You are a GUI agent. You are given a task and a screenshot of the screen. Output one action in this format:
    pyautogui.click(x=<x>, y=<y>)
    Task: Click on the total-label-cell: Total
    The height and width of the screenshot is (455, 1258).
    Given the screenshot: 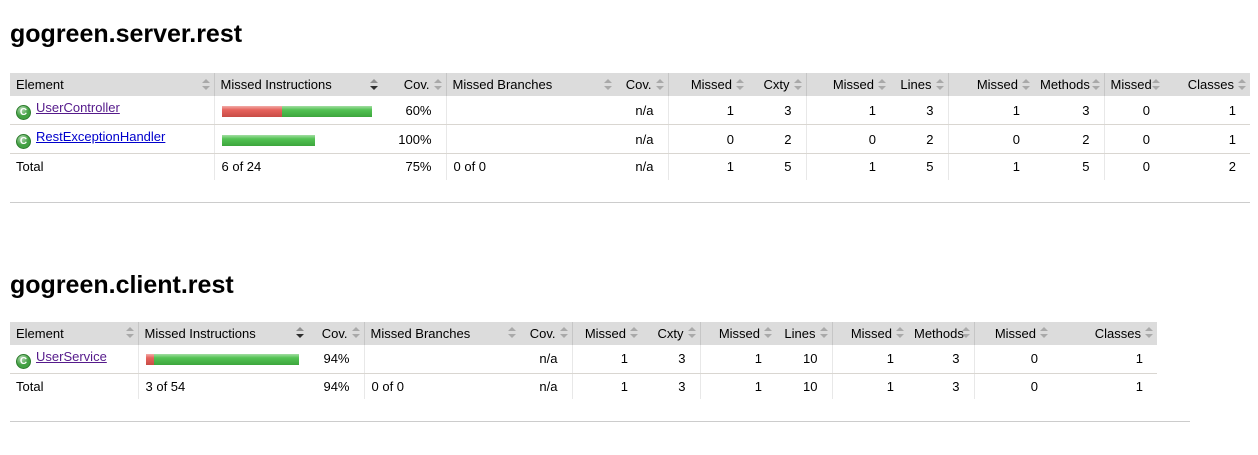 What is the action you would take?
    pyautogui.click(x=30, y=386)
    